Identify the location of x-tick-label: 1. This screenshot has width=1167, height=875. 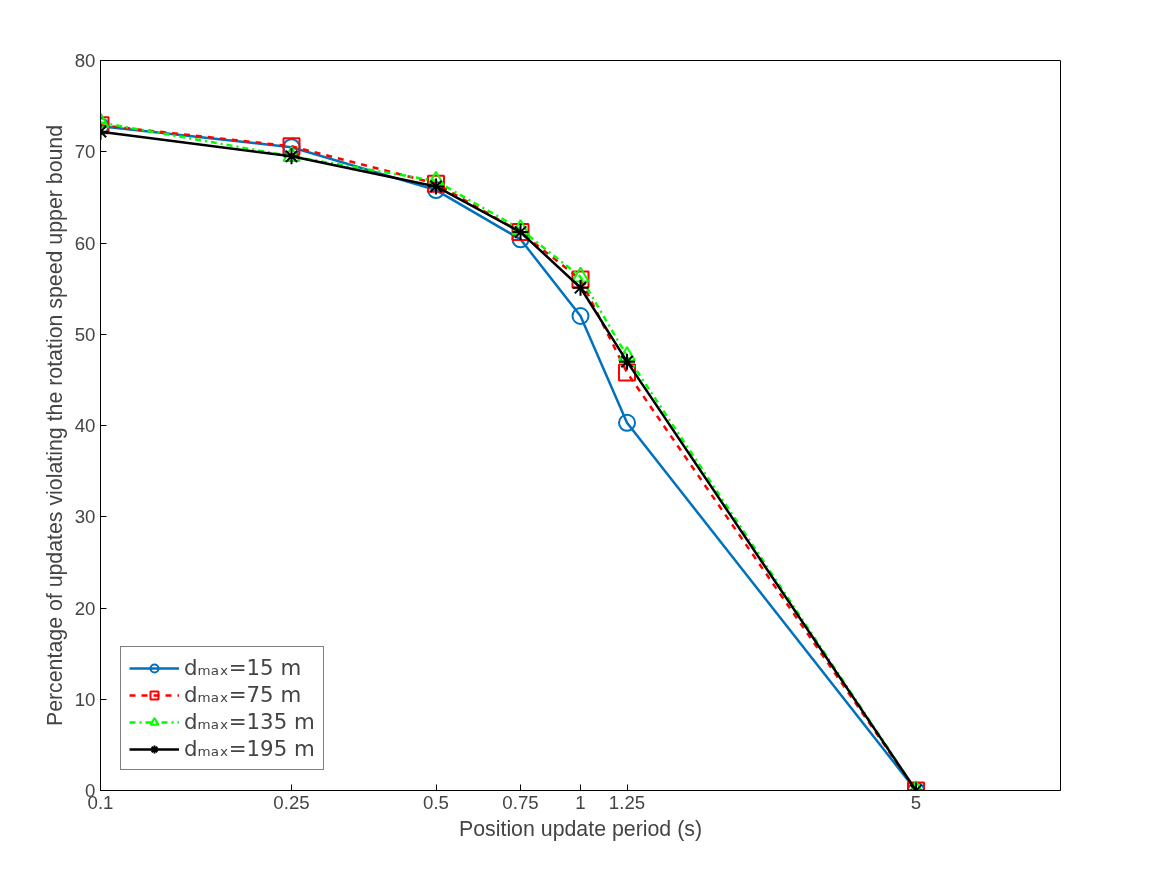
(580, 802).